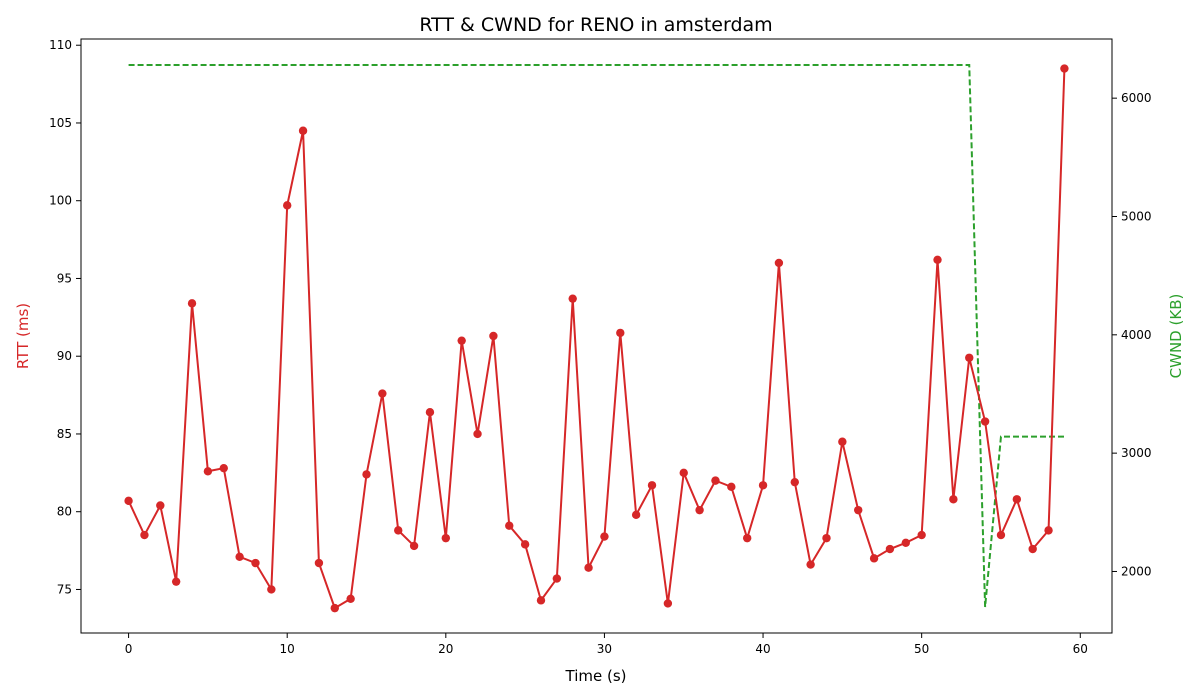 This screenshot has width=1200, height=700. What do you see at coordinates (1136, 335) in the screenshot?
I see `y2-tick-label: 4000` at bounding box center [1136, 335].